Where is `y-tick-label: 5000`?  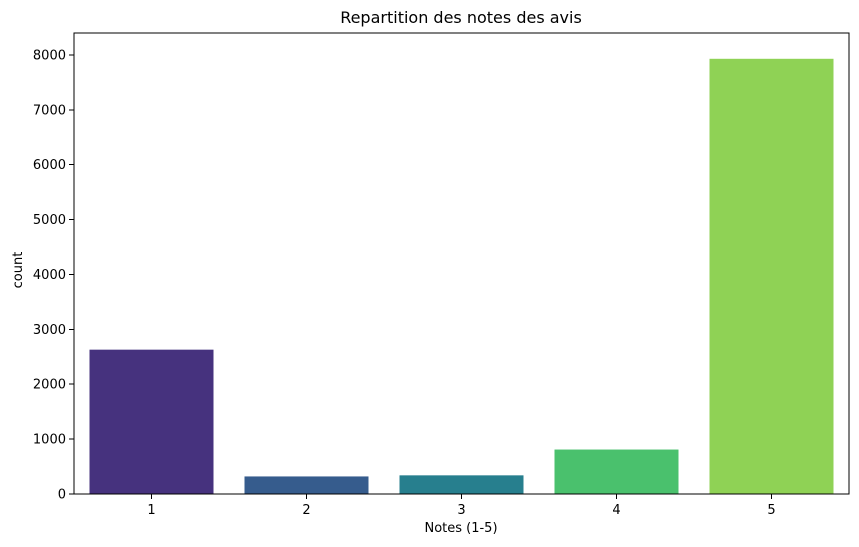
y-tick-label: 5000 is located at coordinates (49, 220).